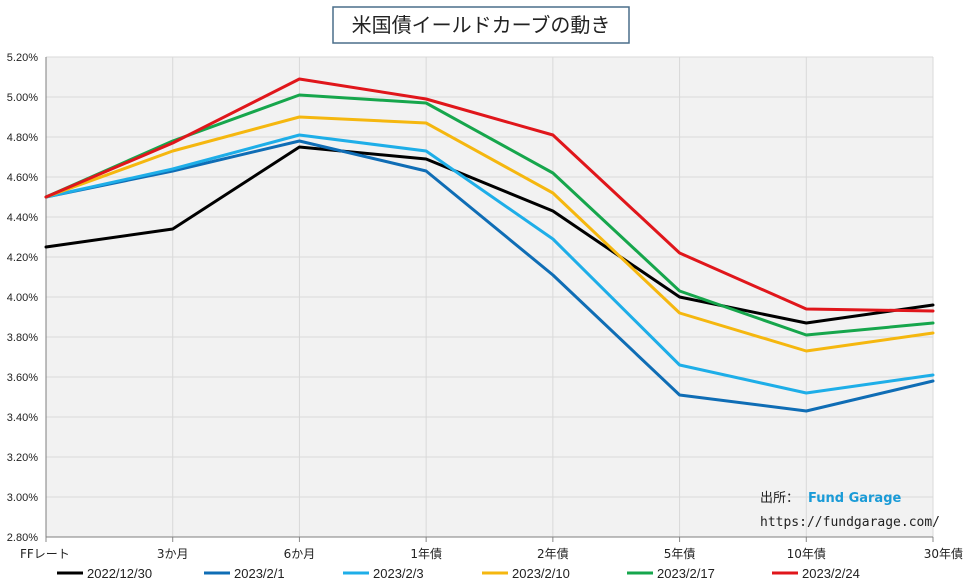  Describe the element at coordinates (943, 553) in the screenshot. I see `x-tick-label: 30年債` at that location.